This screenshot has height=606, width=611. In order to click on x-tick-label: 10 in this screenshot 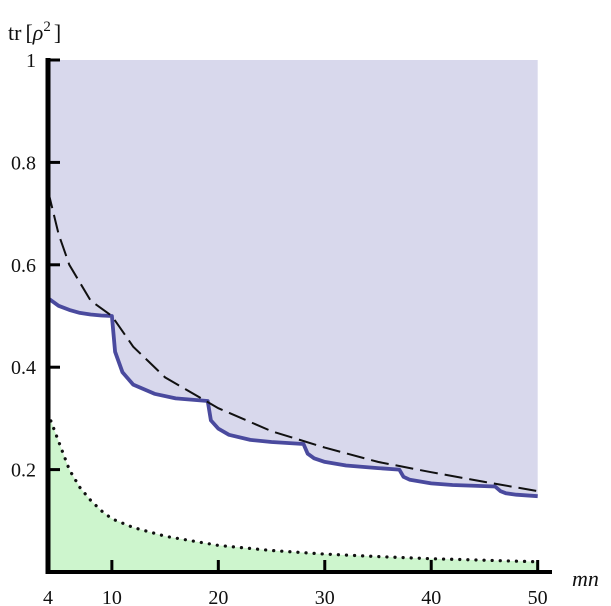, I will do `click(112, 596)`.